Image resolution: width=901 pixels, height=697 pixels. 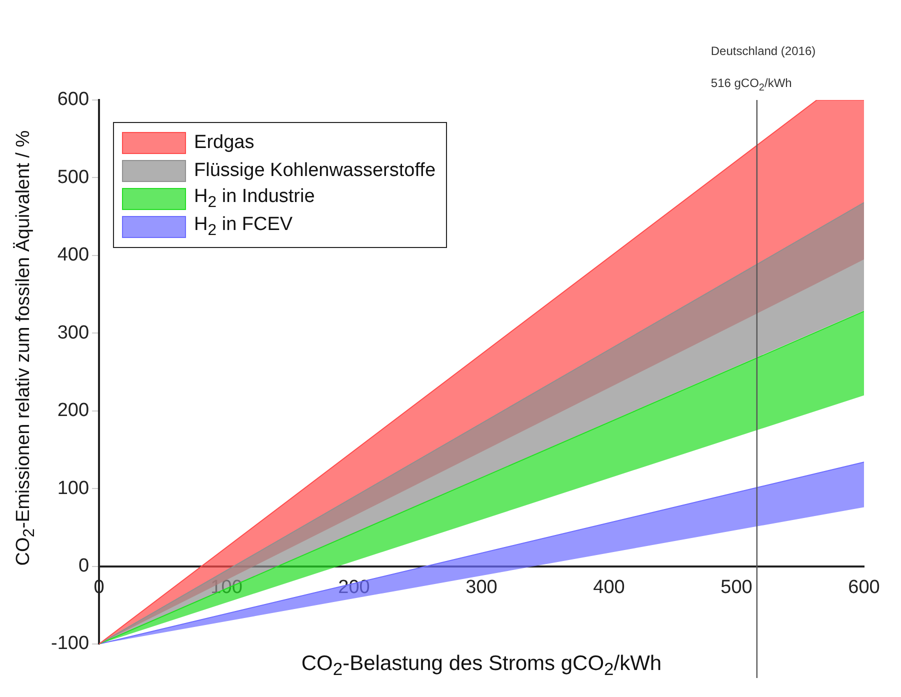 What do you see at coordinates (73, 488) in the screenshot?
I see `y-tick-label: 100` at bounding box center [73, 488].